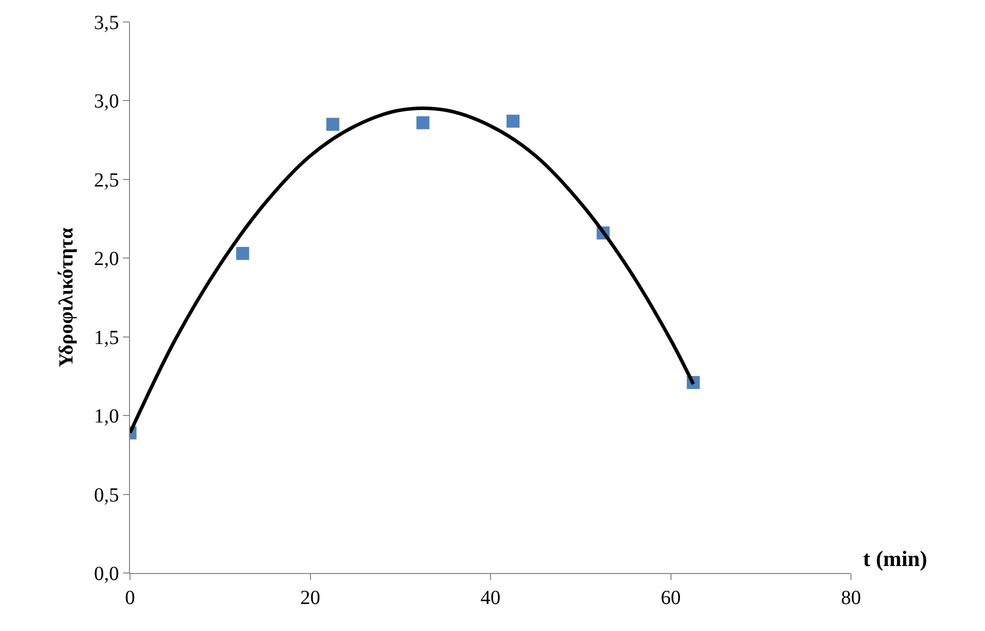 The height and width of the screenshot is (631, 985). I want to click on x-tick-label: 0, so click(130, 598).